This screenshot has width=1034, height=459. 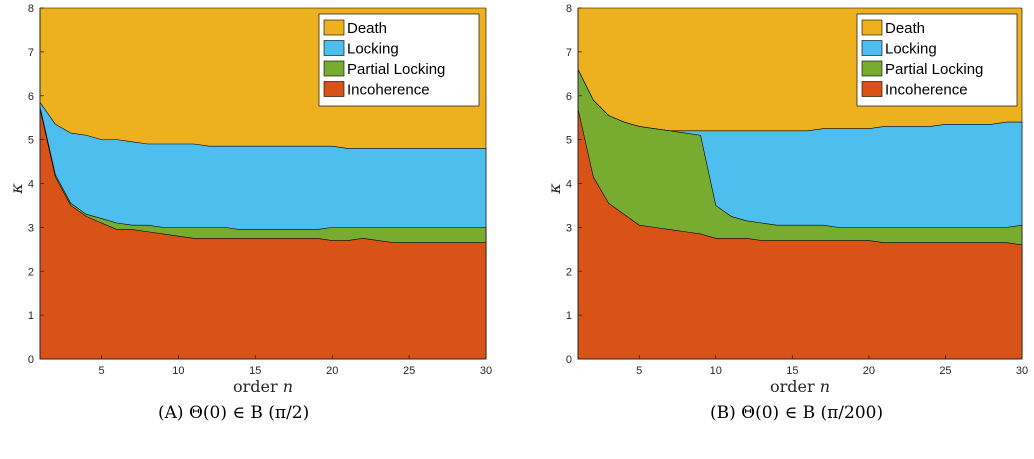 What do you see at coordinates (796, 413) in the screenshot?
I see `panel-caption: (B) Θ(0) ∈ B (π/200)` at bounding box center [796, 413].